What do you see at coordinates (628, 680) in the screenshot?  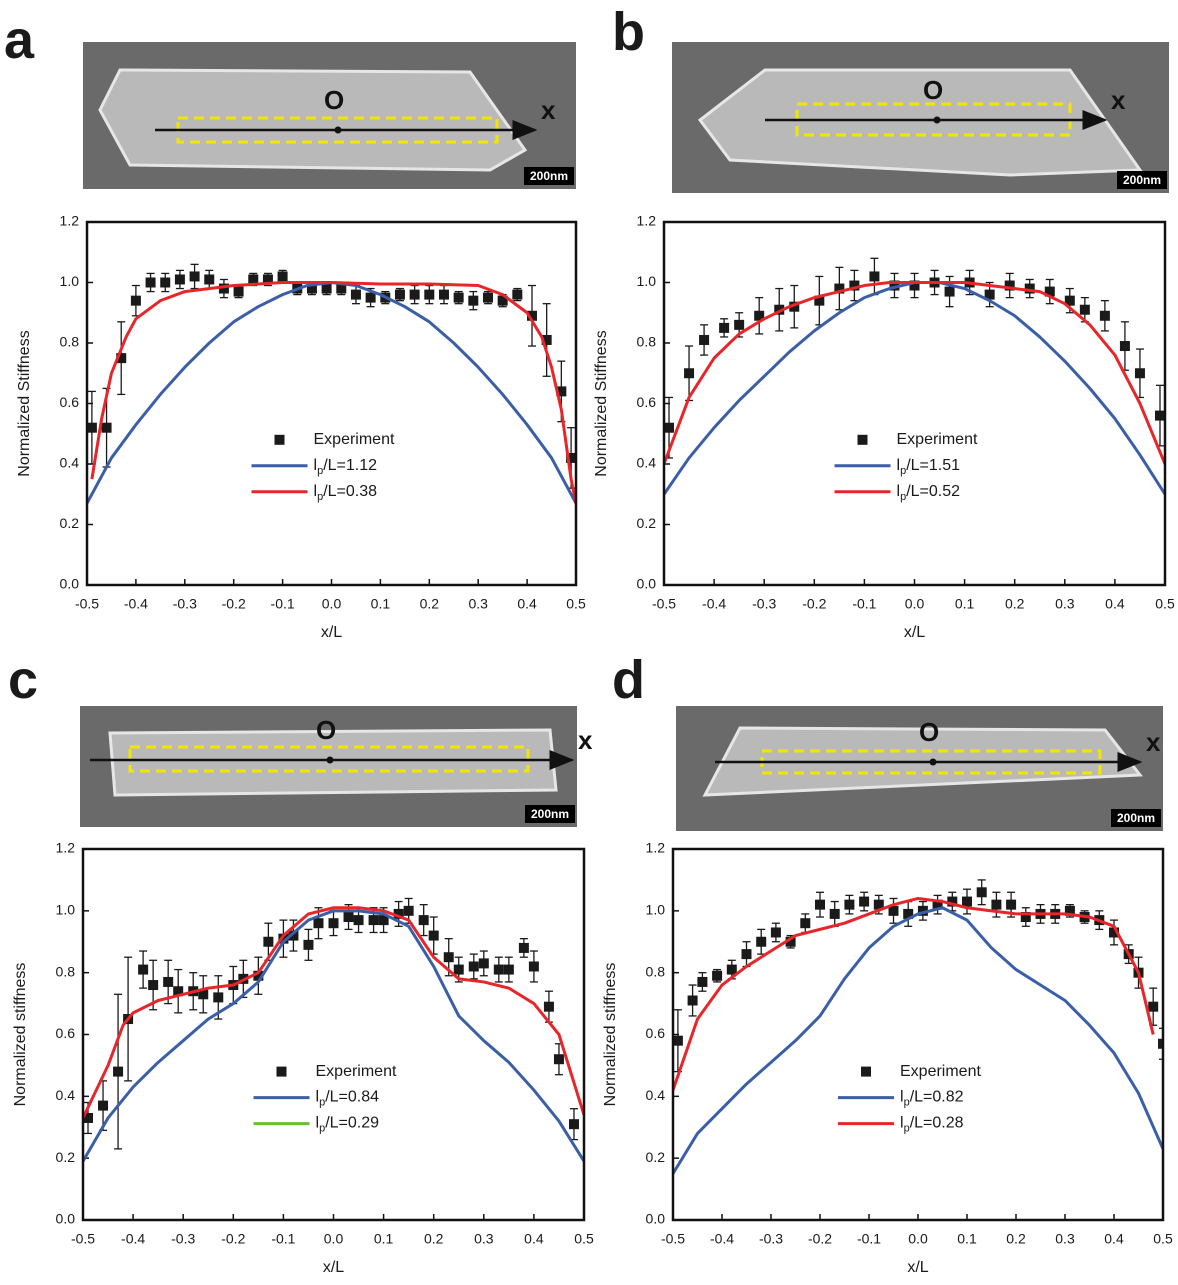 I see `panel-letter: d` at bounding box center [628, 680].